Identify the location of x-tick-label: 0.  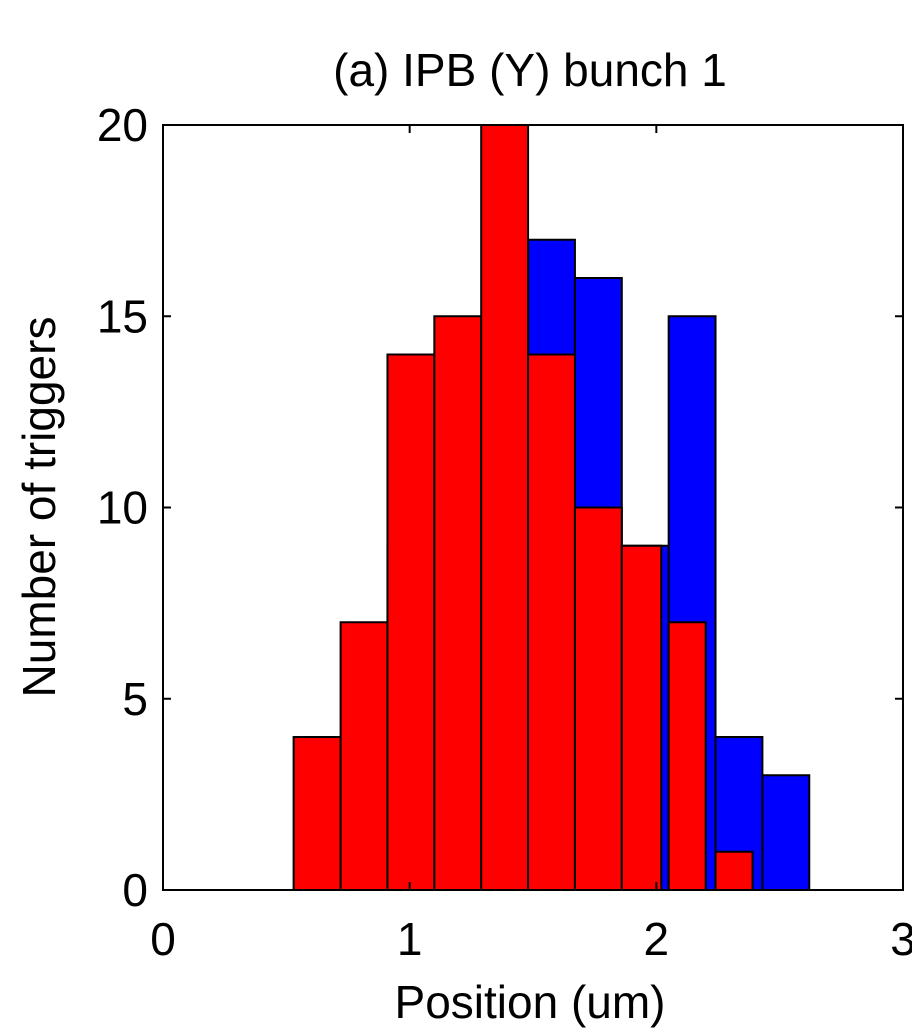
(163, 939).